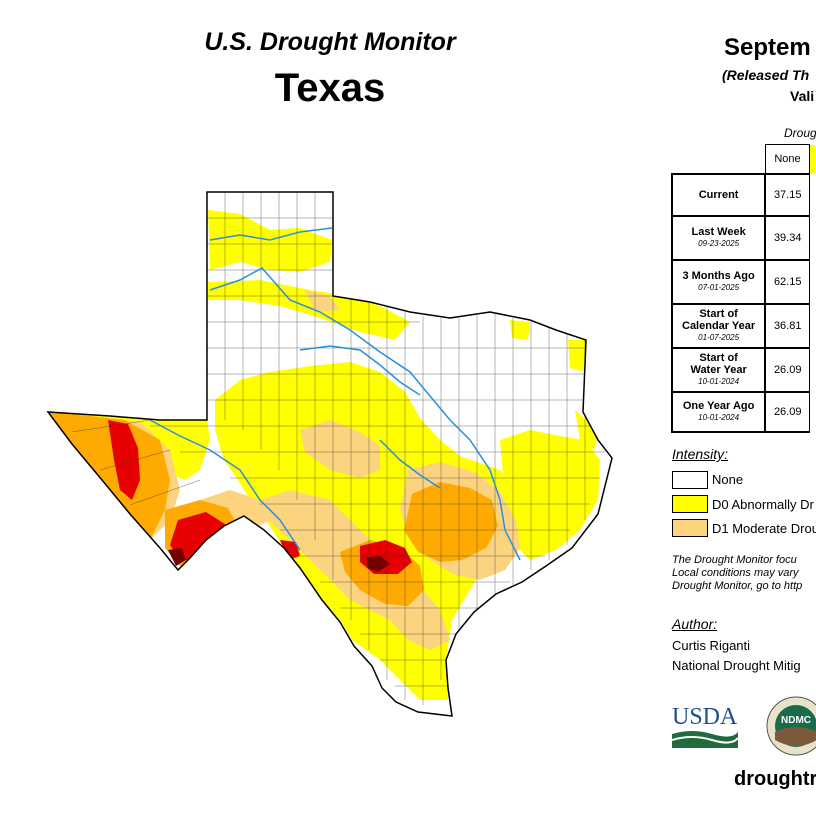 This screenshot has width=816, height=816. I want to click on svg-text: NDMC, so click(796, 720).